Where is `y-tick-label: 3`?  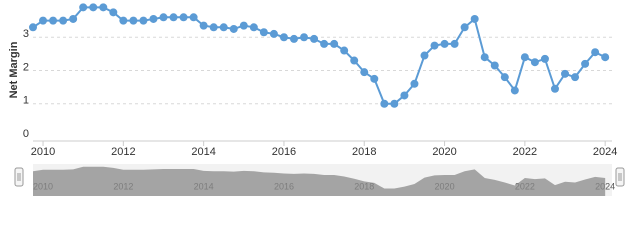
y-tick-label: 3 is located at coordinates (26, 34).